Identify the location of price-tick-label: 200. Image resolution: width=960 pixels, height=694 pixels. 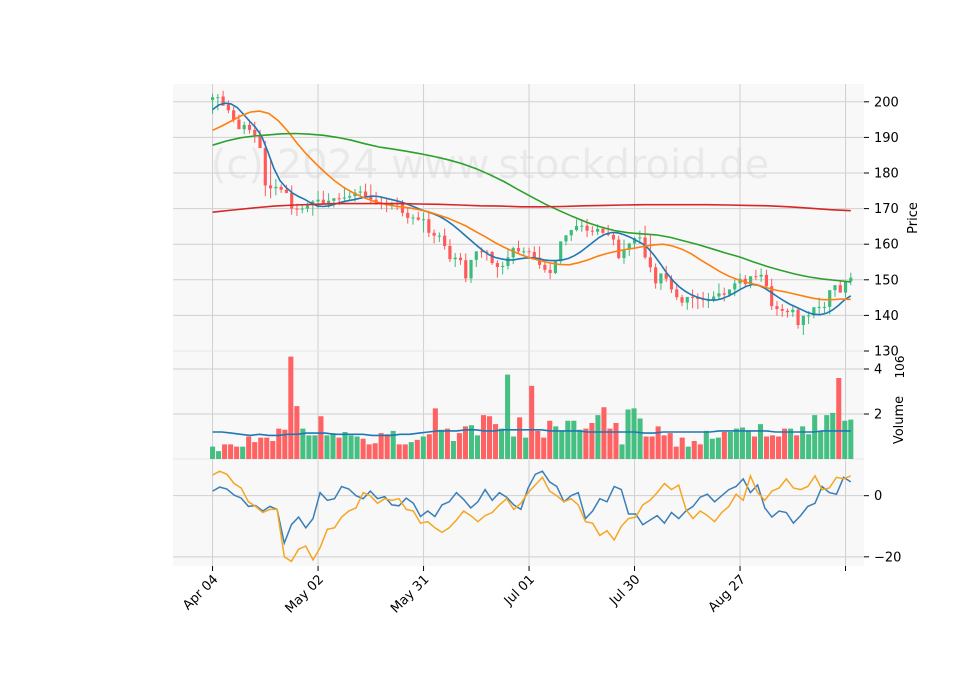
(886, 102).